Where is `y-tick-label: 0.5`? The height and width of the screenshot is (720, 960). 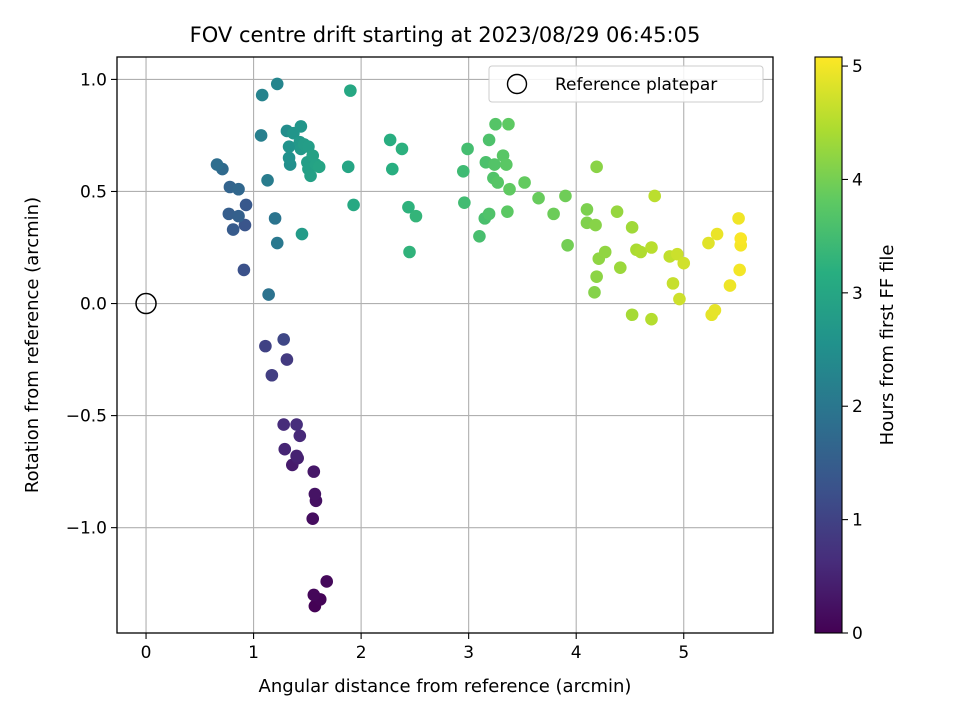 y-tick-label: 0.5 is located at coordinates (93, 192).